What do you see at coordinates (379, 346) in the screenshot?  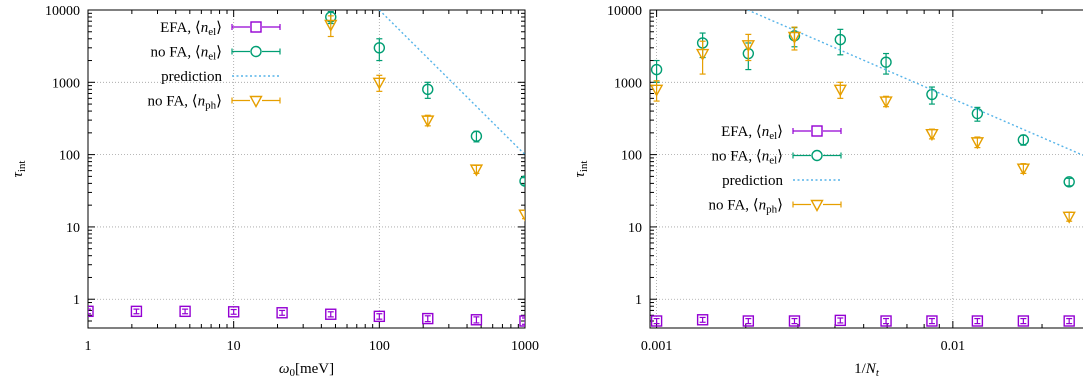 I see `x-tick-label: 100` at bounding box center [379, 346].